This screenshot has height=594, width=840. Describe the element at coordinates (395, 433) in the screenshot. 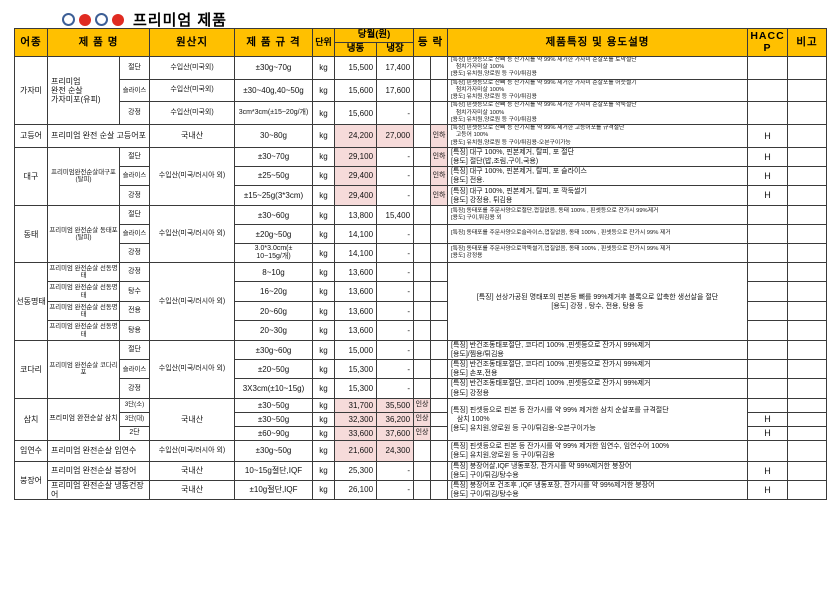

I see `price-chilled: 37,600` at that location.